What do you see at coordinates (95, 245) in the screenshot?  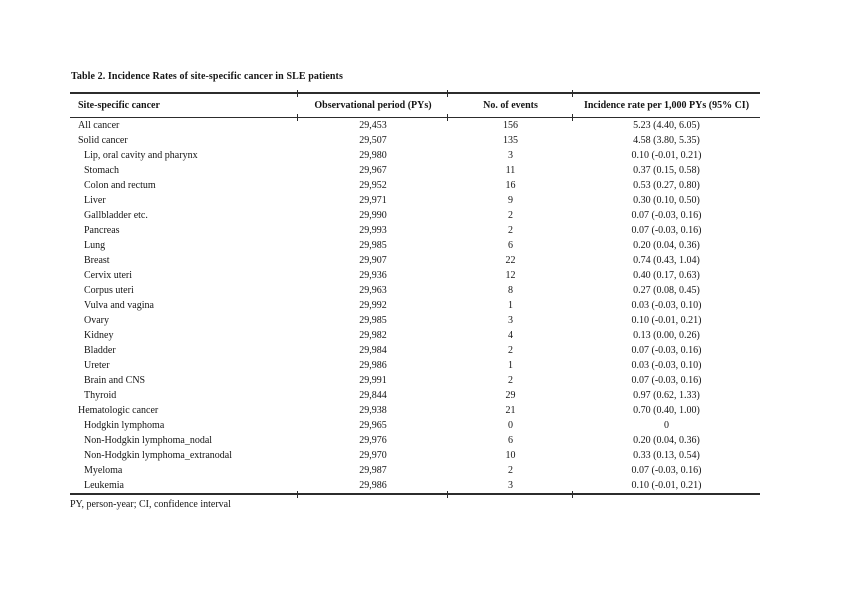 I see `site-specific-cancer-cell: Lung` at bounding box center [95, 245].